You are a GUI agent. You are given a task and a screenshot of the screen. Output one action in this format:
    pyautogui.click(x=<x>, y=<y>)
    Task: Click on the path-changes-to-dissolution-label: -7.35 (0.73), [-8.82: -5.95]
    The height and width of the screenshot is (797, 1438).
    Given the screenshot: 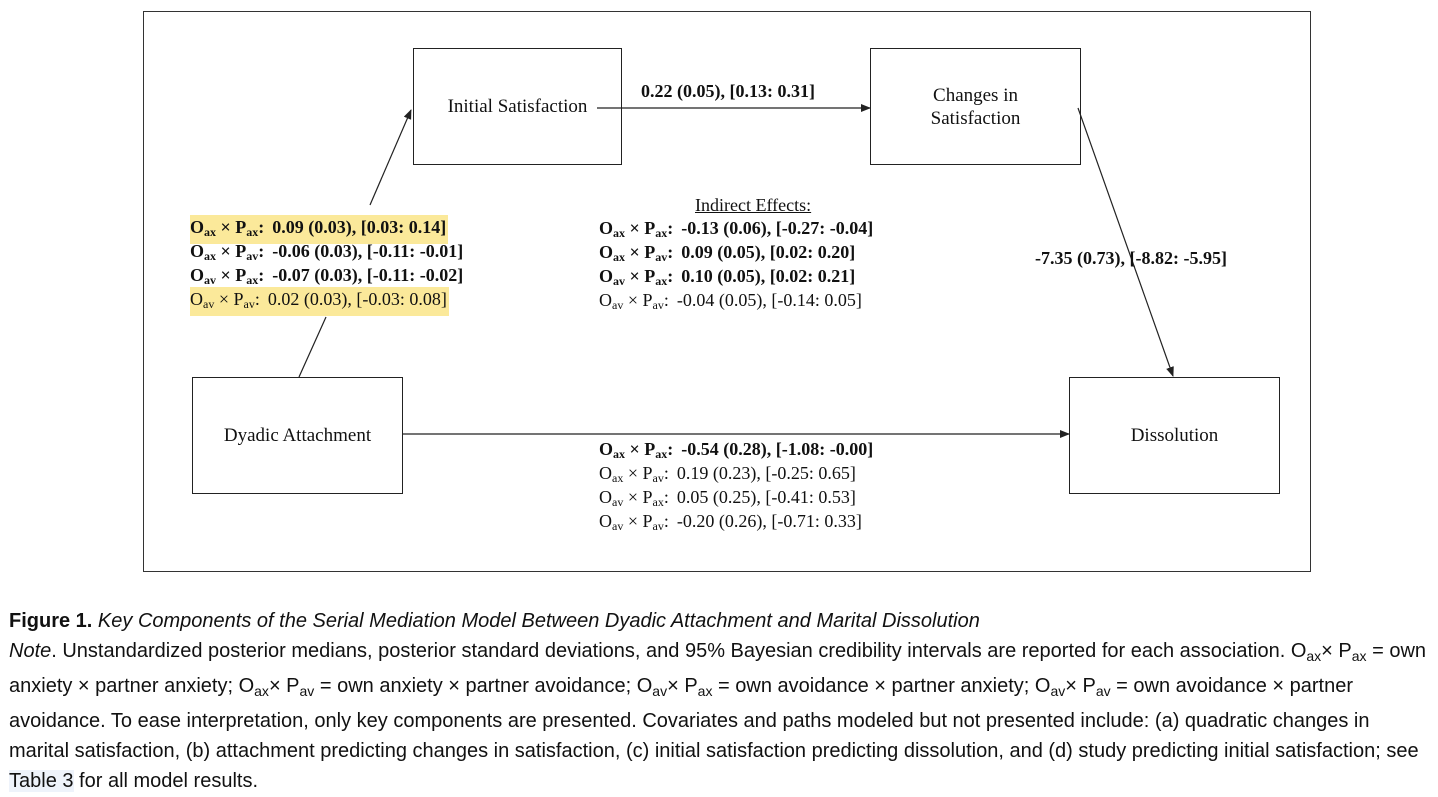 What is the action you would take?
    pyautogui.click(x=1131, y=258)
    